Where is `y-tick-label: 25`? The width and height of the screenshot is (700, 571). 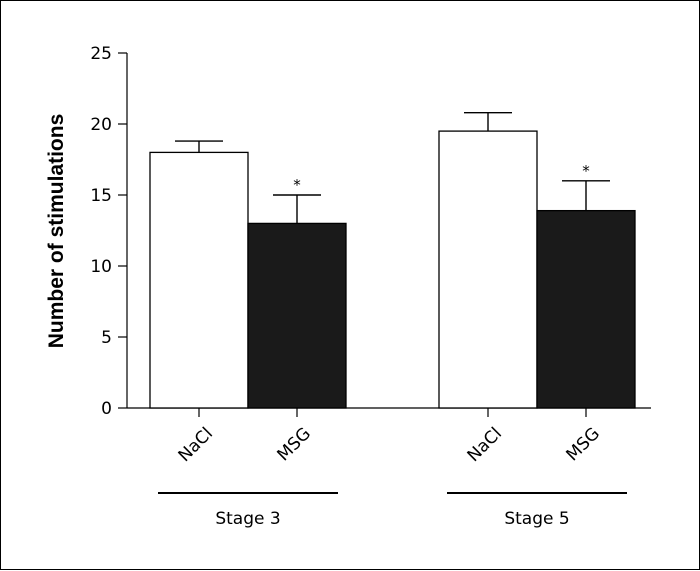 y-tick-label: 25 is located at coordinates (101, 54).